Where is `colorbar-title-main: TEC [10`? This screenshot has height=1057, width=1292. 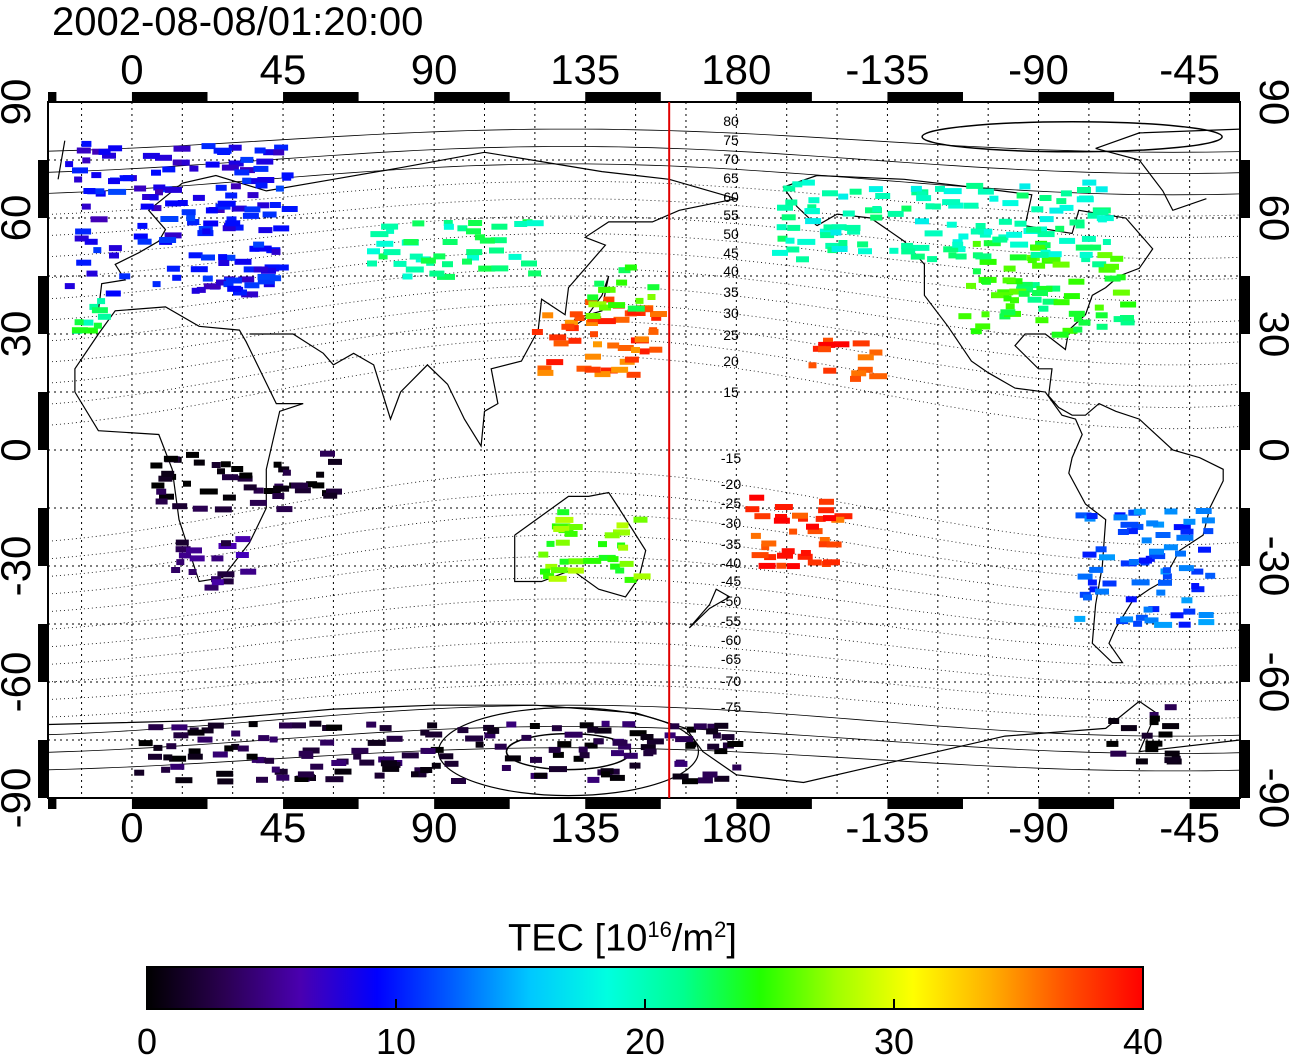 colorbar-title-main: TEC [10 is located at coordinates (578, 938).